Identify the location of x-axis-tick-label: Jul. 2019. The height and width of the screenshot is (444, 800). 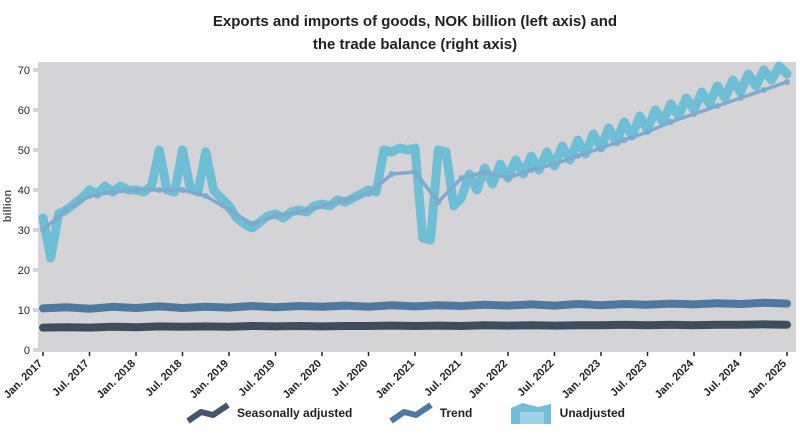
(256, 378).